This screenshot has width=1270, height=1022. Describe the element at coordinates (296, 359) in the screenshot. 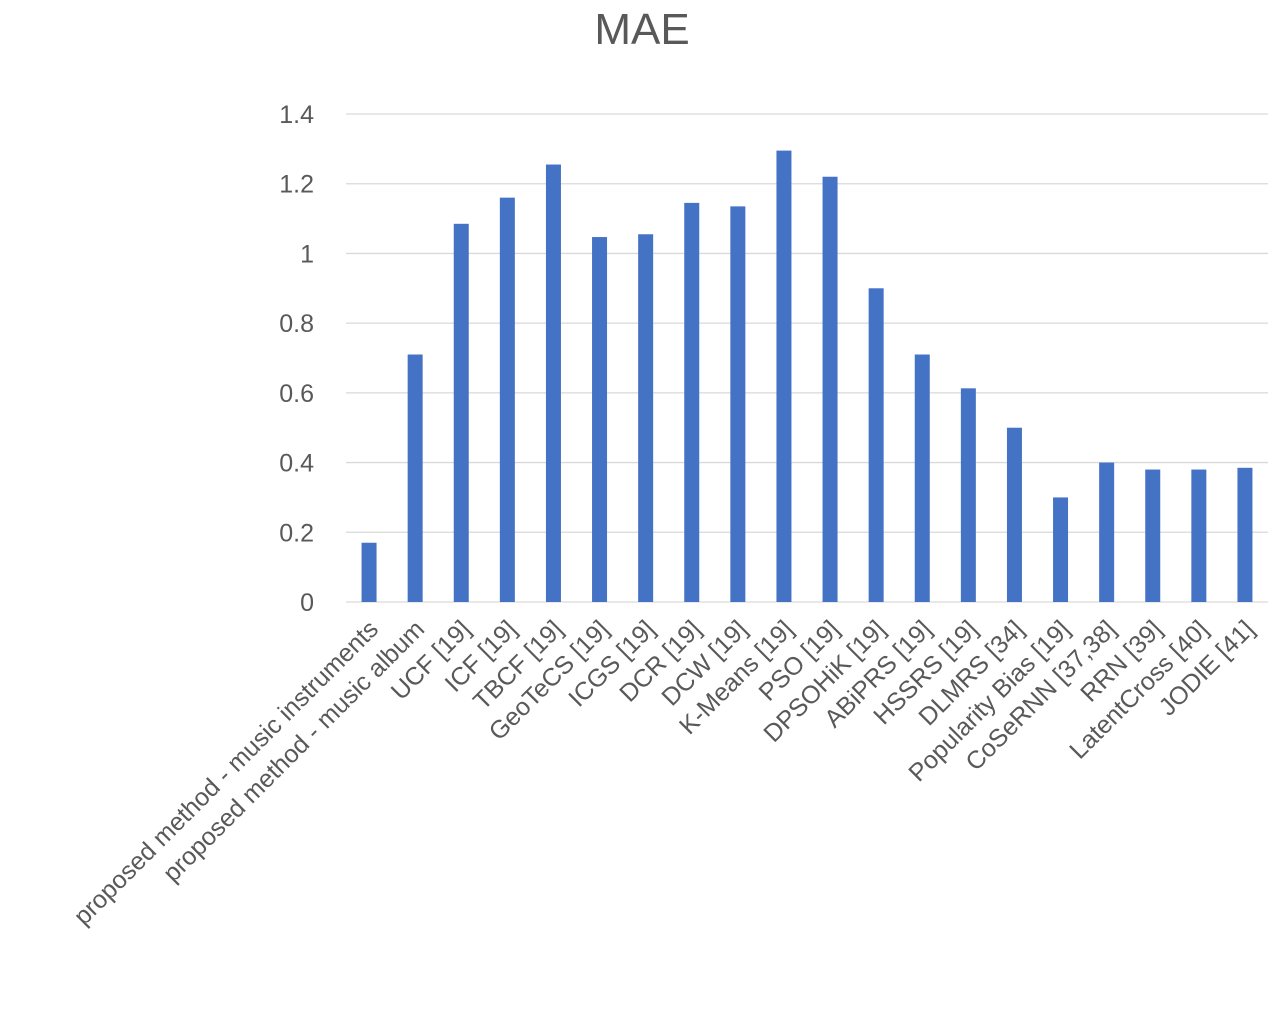

I see `y-axis-ticks: 0 0.2 0.4 0.6 0.8 1 1.2 1.4` at that location.